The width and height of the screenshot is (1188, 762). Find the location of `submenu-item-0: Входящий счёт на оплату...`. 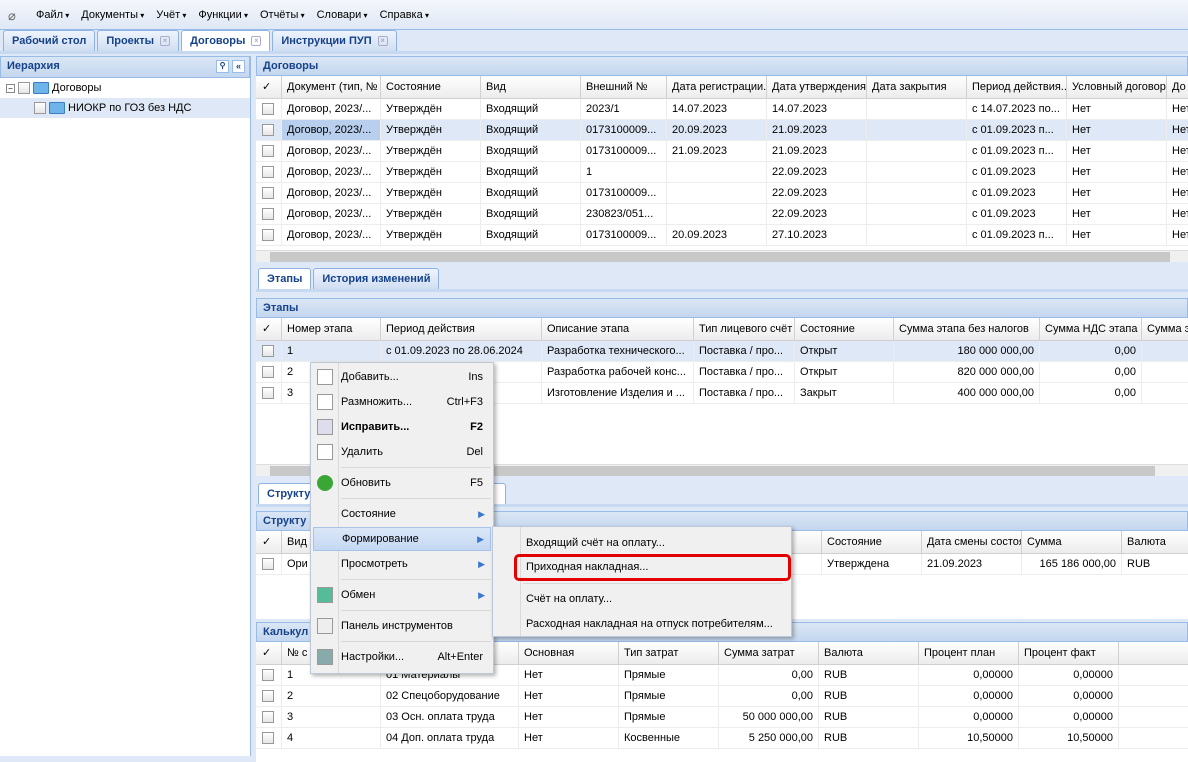

submenu-item-0: Входящий счёт на оплату... is located at coordinates (595, 543).